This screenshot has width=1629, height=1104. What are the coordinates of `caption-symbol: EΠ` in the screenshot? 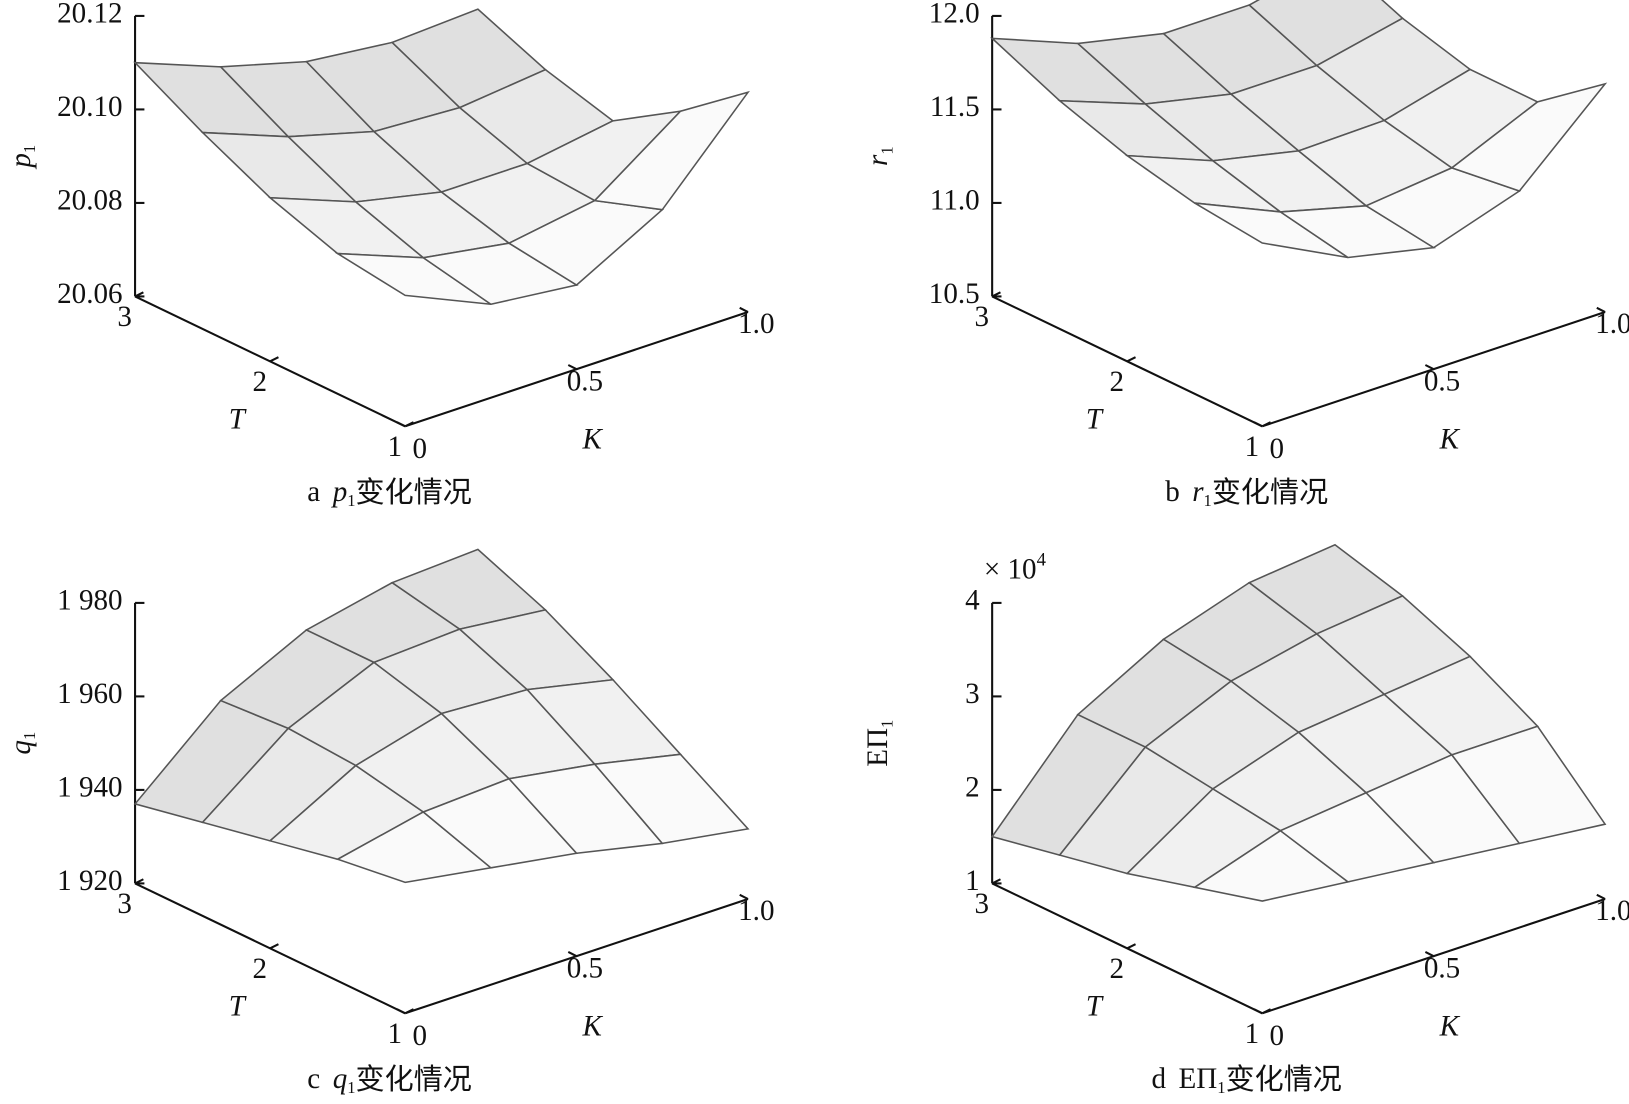 It's located at (1197, 1078).